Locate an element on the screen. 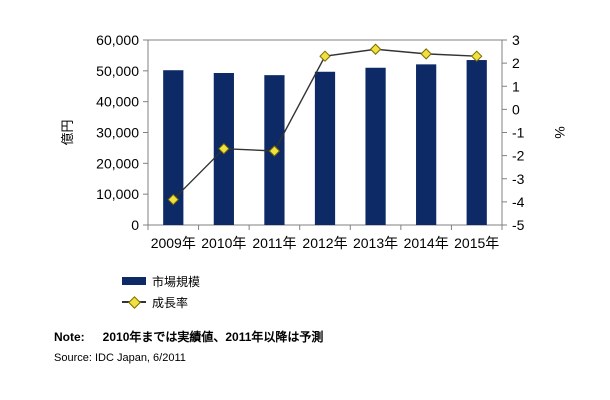 This screenshot has width=610, height=400. x-tick-label: 2015年 is located at coordinates (476, 243).